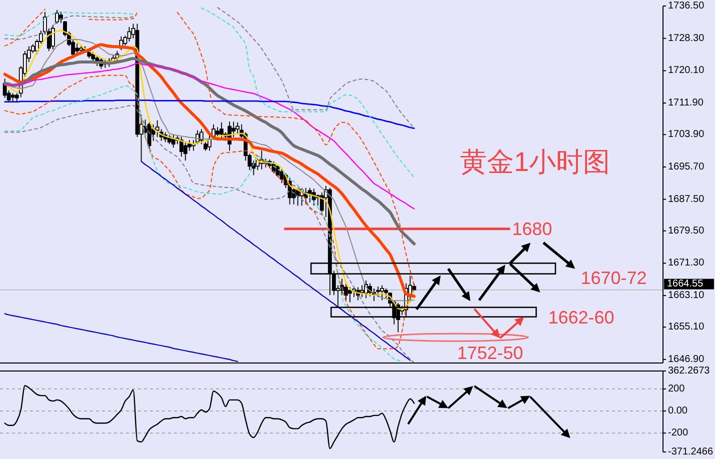 Image resolution: width=715 pixels, height=459 pixels. What do you see at coordinates (686, 359) in the screenshot?
I see `y-tick-label: 1646.90` at bounding box center [686, 359].